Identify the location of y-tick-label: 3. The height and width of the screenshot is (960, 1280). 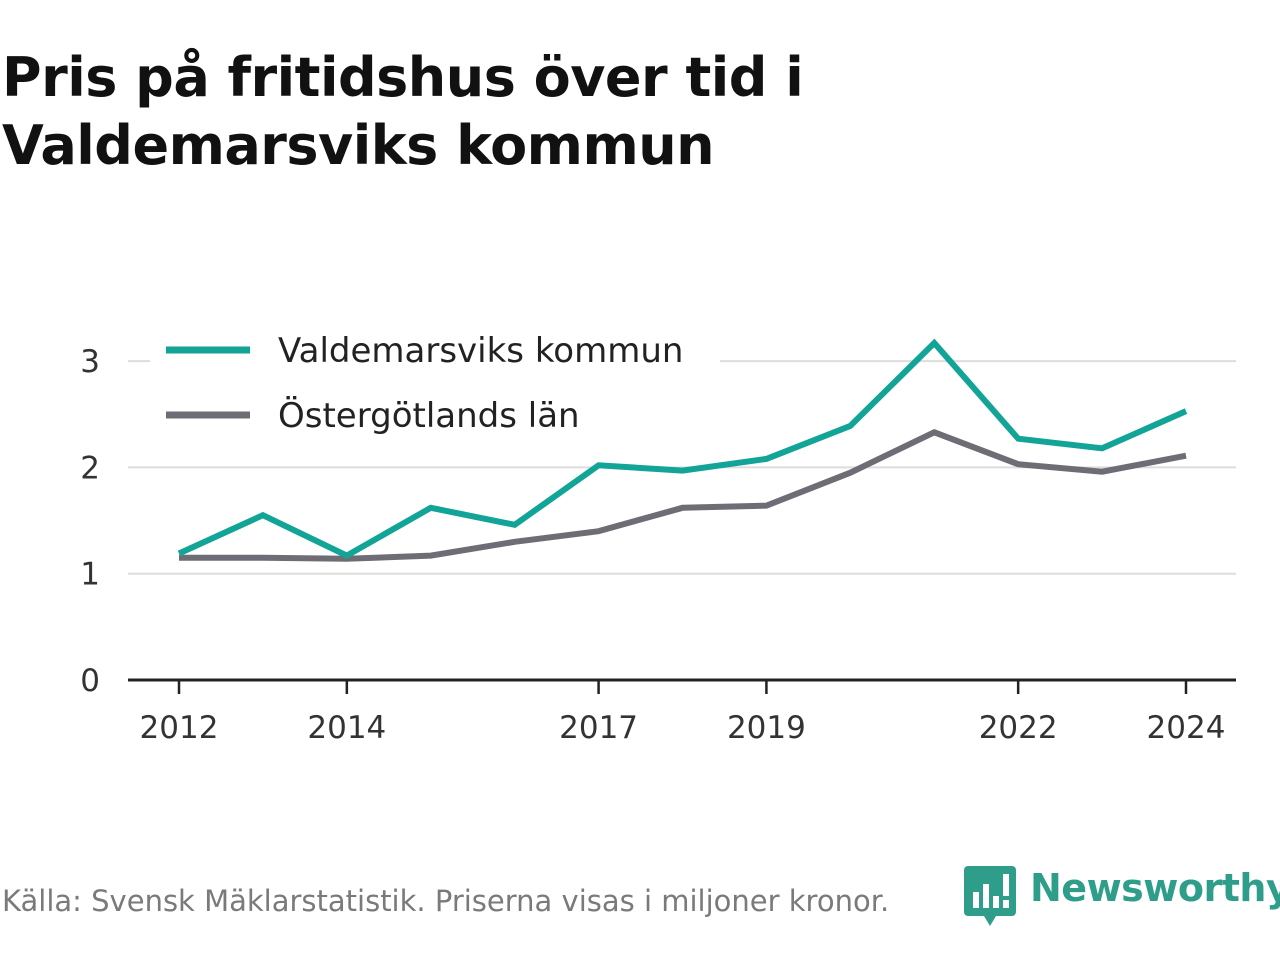
(90, 362).